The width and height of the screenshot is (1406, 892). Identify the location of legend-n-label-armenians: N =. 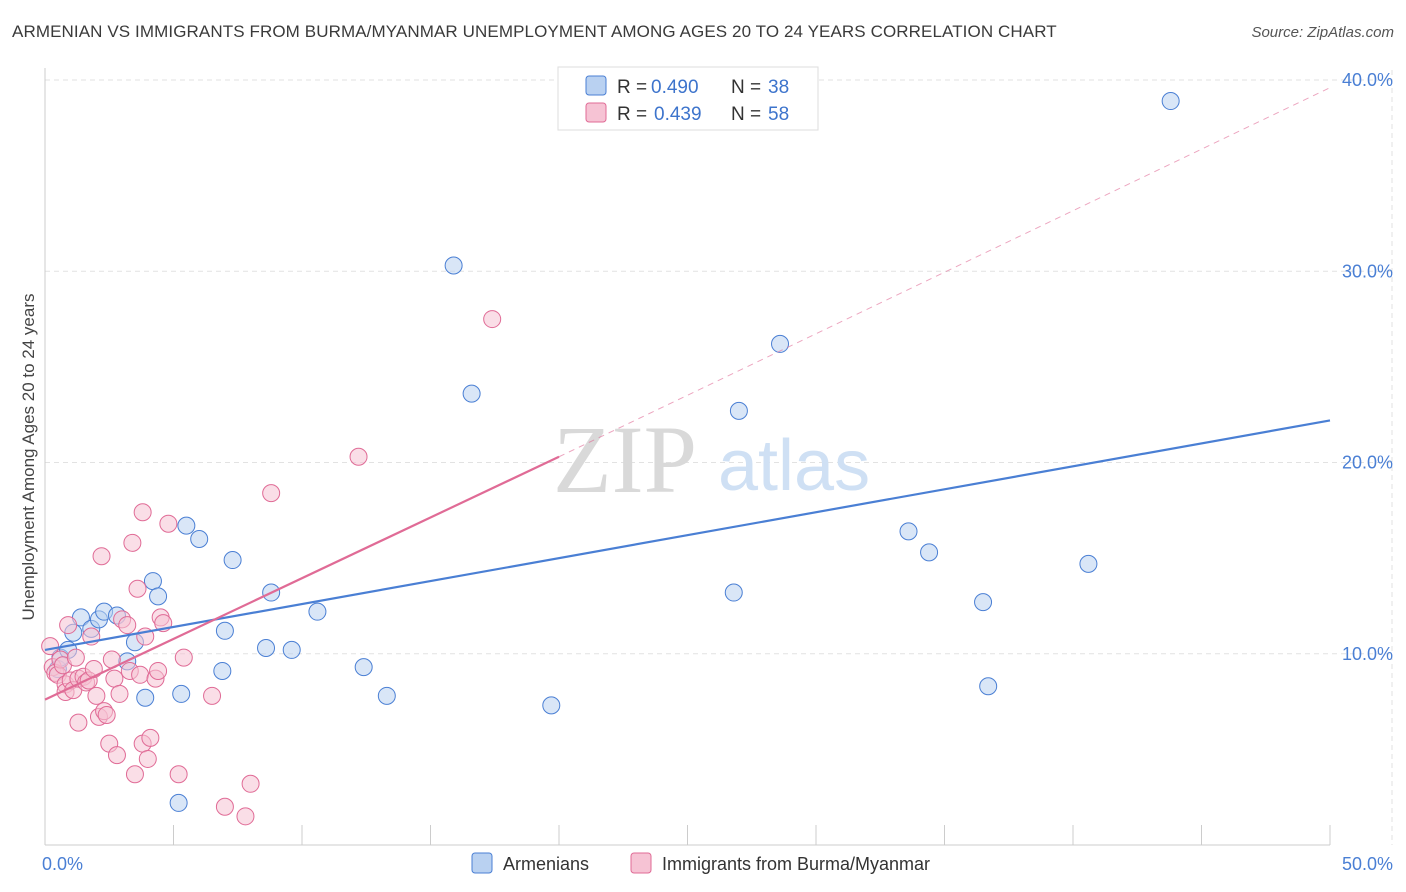
(746, 87).